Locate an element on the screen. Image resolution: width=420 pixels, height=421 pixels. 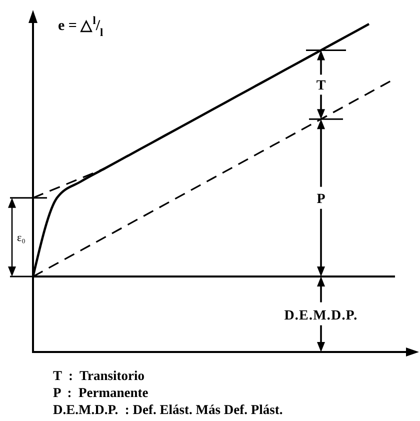
text: ε₀ is located at coordinates (21, 238).